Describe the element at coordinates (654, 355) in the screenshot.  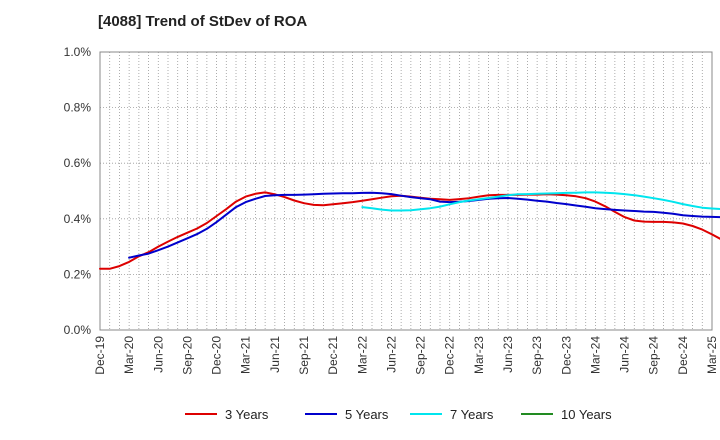
I see `x-tick-label: Sep-24` at that location.